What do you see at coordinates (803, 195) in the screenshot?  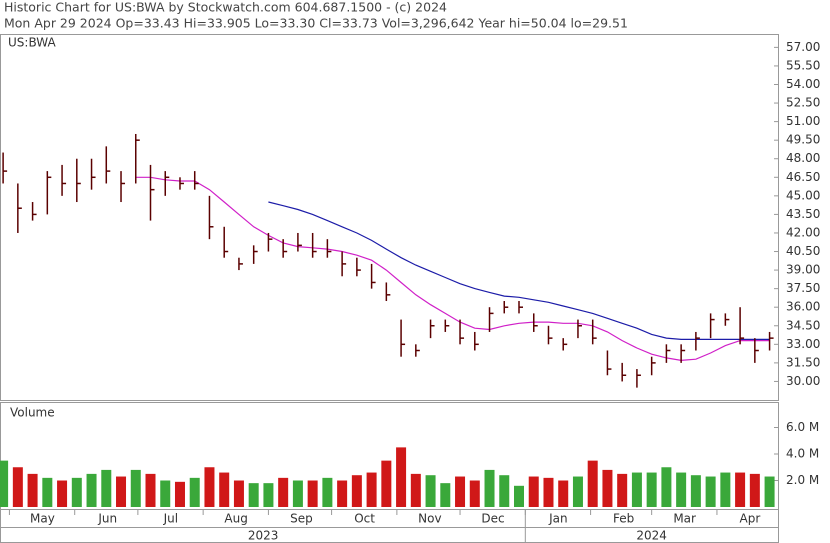 I see `y-tick-label: 45.00` at bounding box center [803, 195].